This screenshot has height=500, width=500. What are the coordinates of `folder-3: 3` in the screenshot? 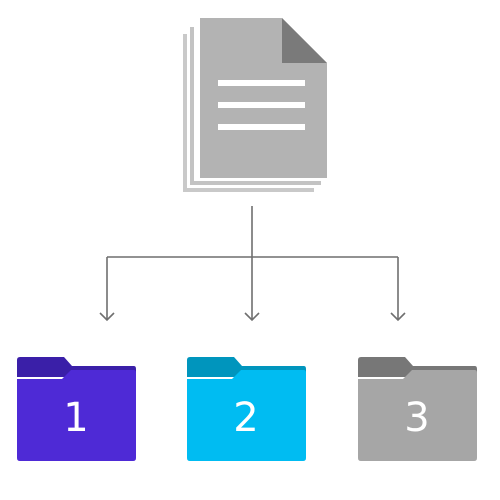 It's located at (417, 409).